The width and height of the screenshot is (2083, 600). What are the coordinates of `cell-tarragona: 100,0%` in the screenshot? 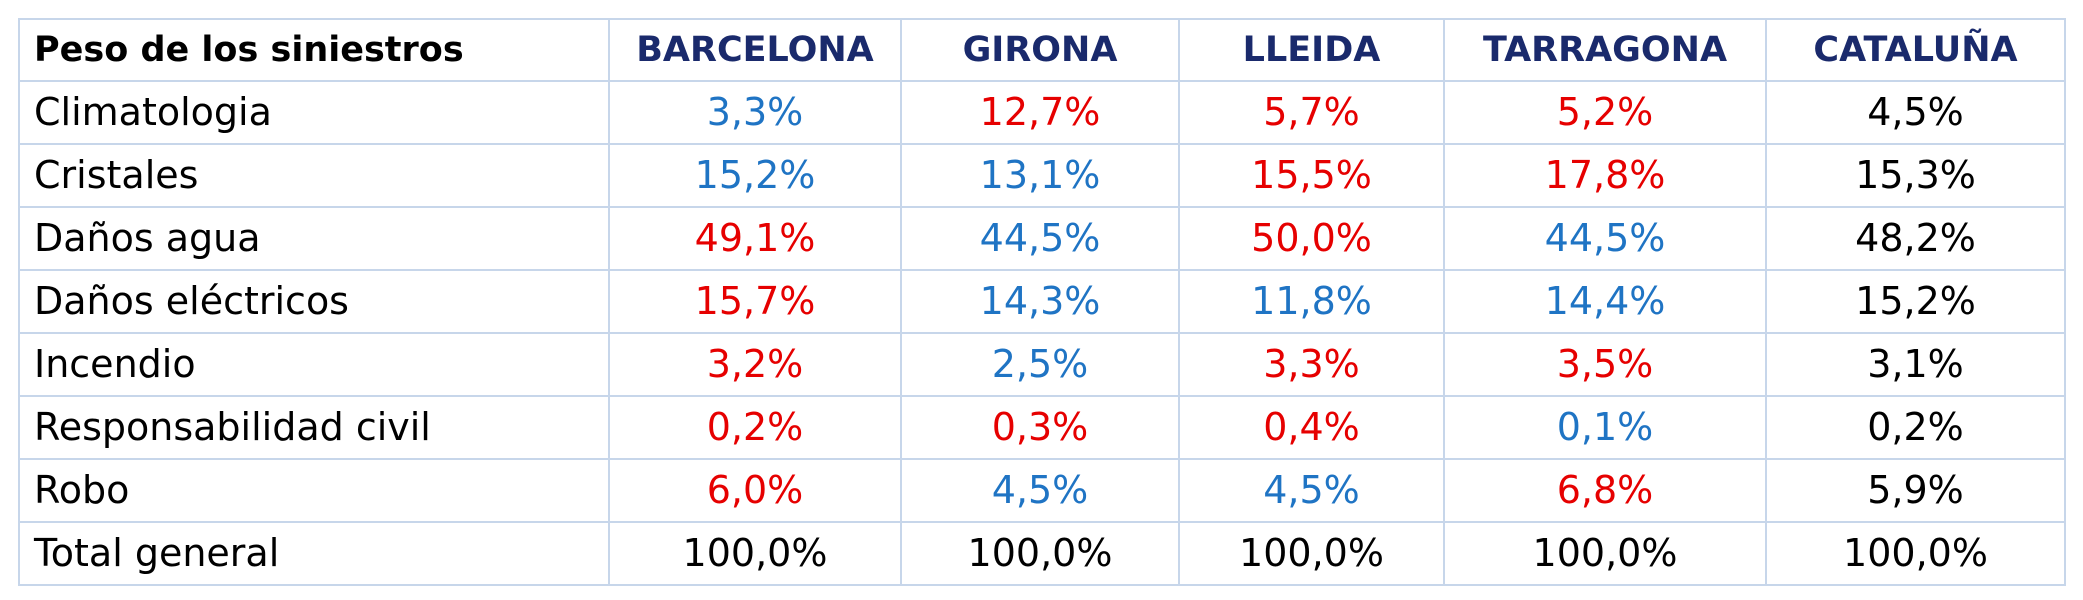 It's located at (1605, 553).